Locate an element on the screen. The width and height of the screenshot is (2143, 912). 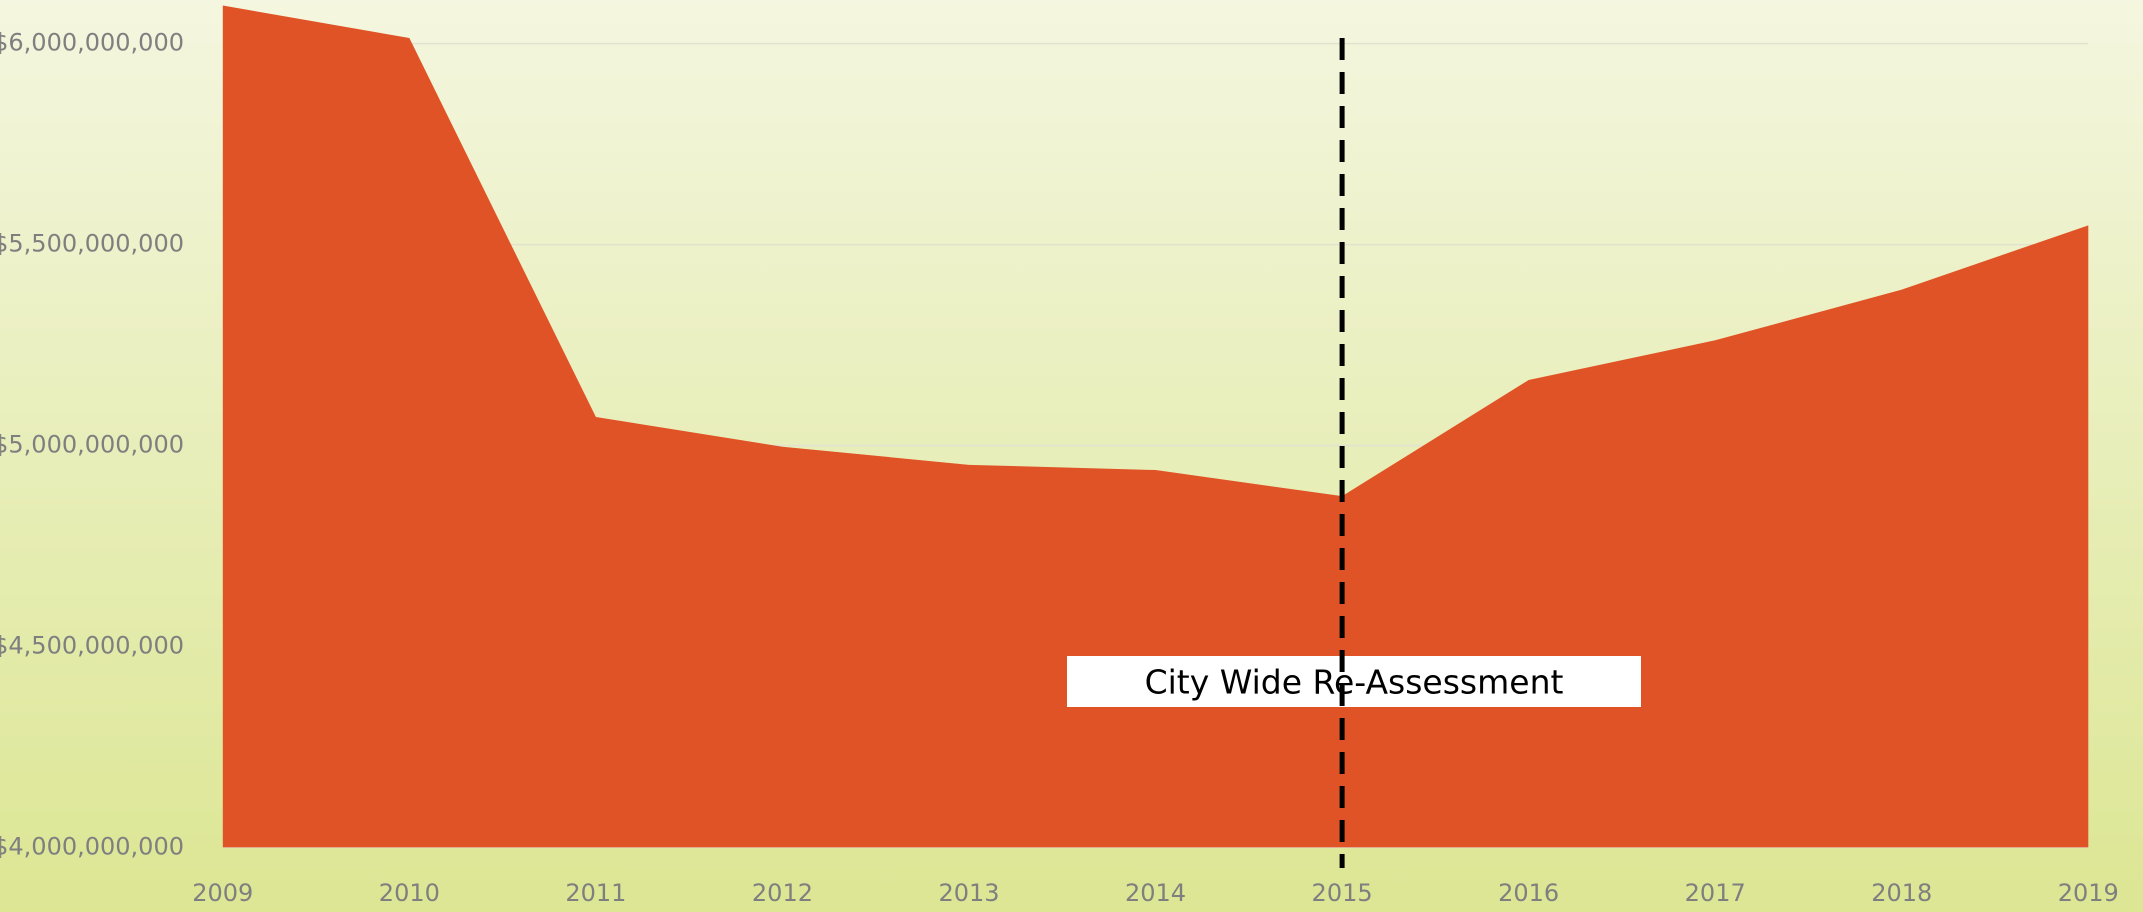
x-tick-label: 2012 is located at coordinates (782, 893).